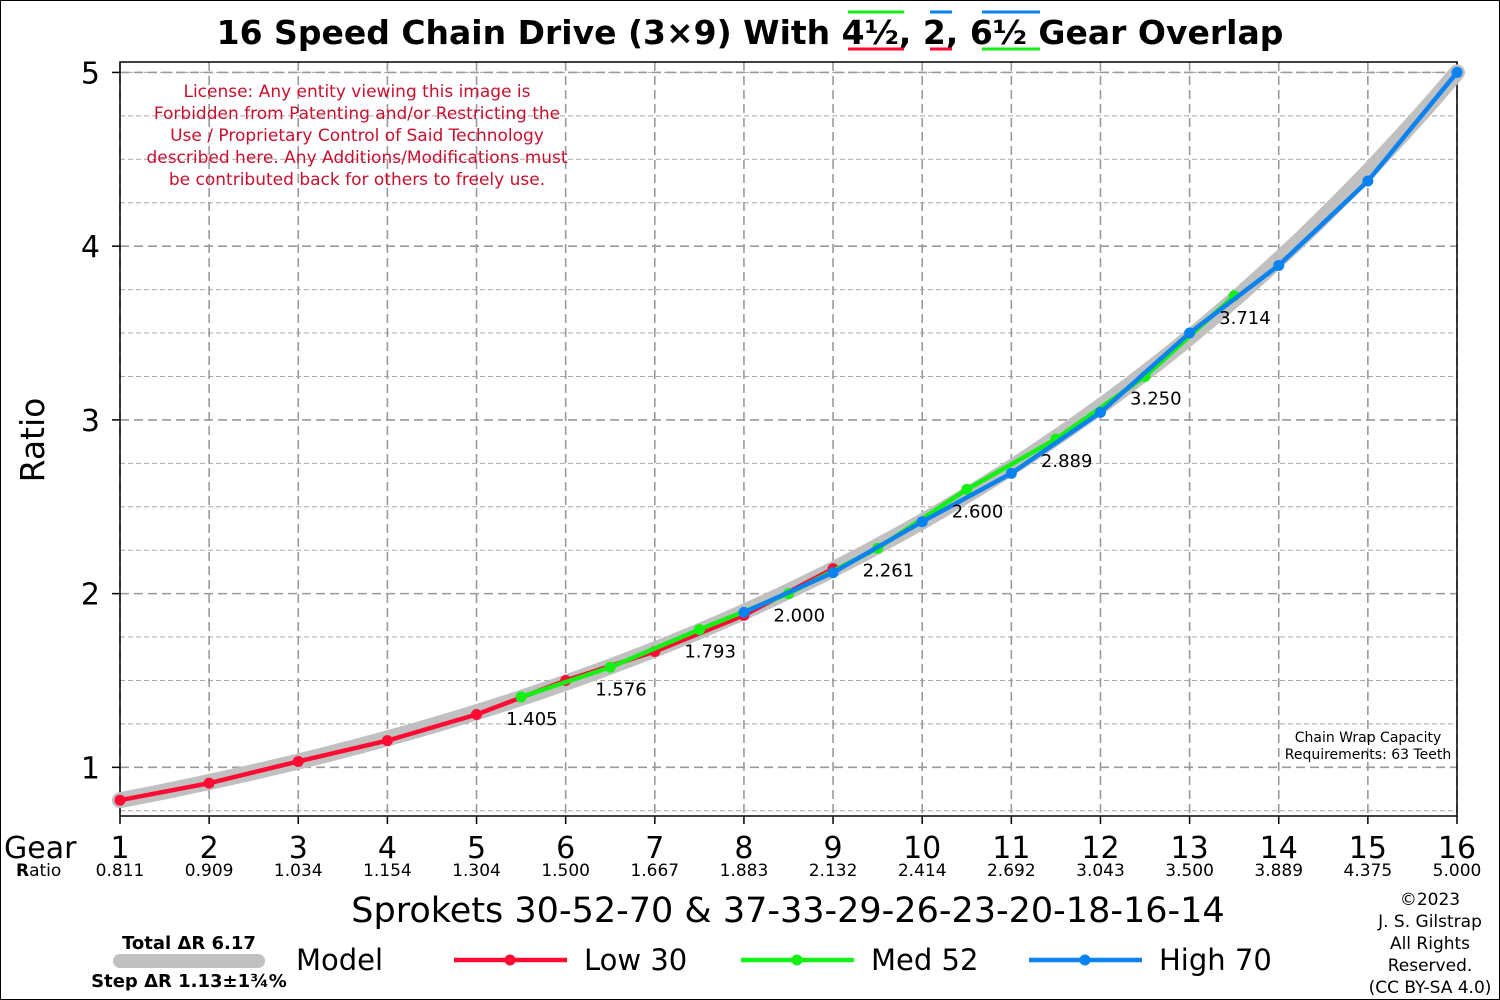 Image resolution: width=1500 pixels, height=1000 pixels. What do you see at coordinates (32, 440) in the screenshot?
I see `y-axis-label: Ratio` at bounding box center [32, 440].